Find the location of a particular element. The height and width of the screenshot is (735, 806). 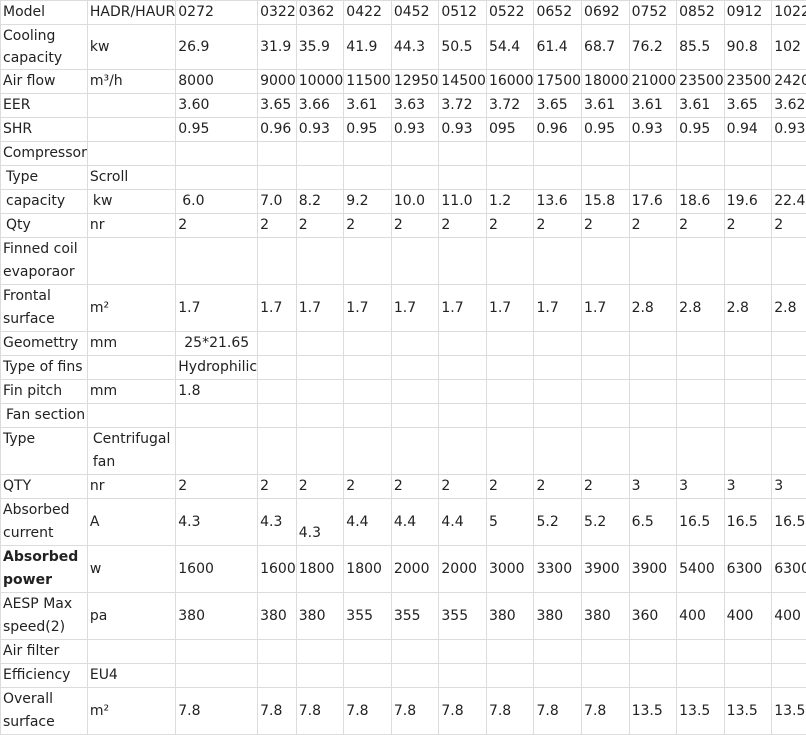

value-cell: 0422 is located at coordinates (368, 13).